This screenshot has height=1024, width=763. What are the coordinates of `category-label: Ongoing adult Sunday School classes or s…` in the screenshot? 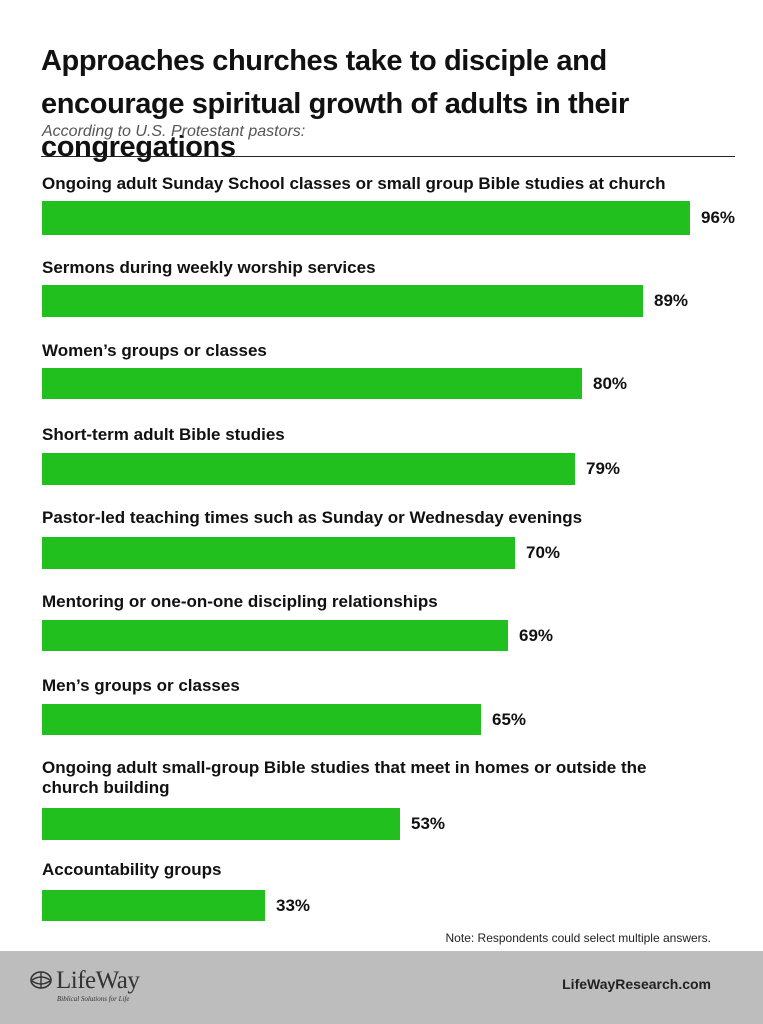 It's located at (354, 183).